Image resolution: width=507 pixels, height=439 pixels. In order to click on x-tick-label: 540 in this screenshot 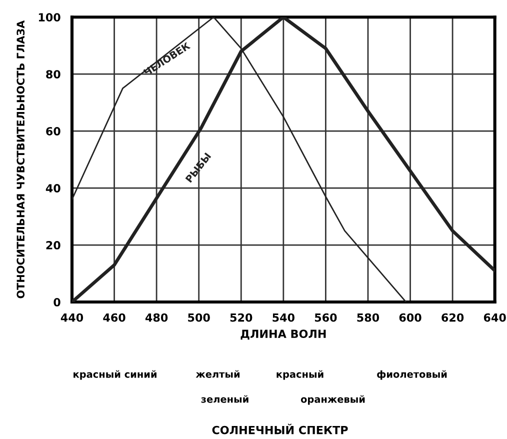, I will do `click(283, 317)`.